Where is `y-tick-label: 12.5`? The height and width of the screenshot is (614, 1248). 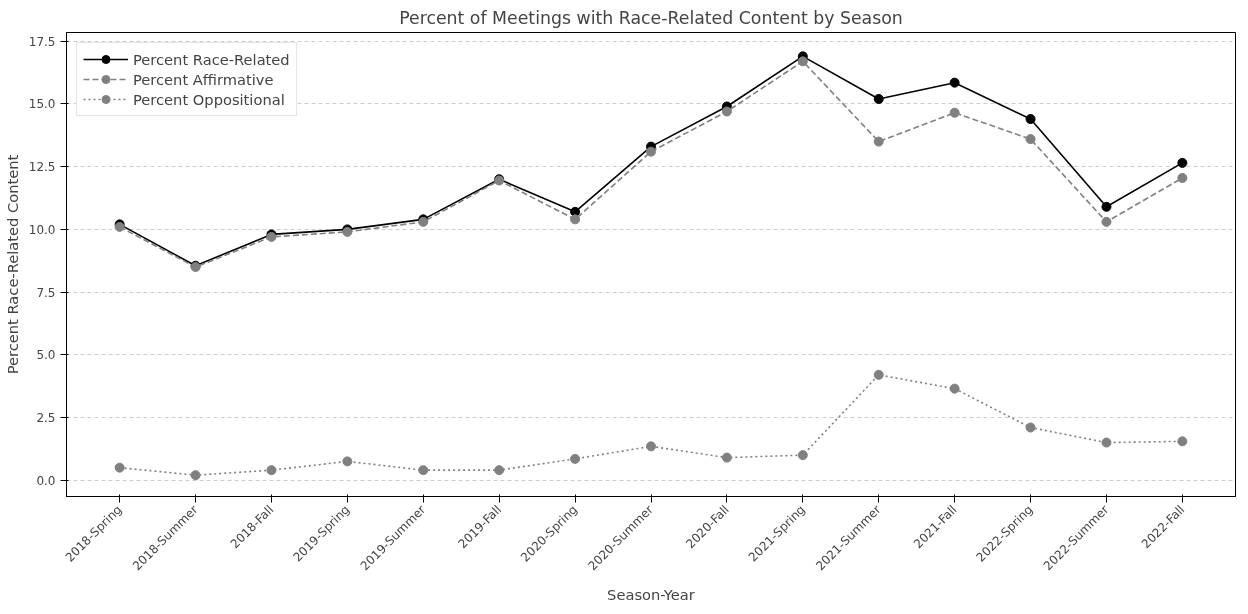
y-tick-label: 12.5 is located at coordinates (42, 167).